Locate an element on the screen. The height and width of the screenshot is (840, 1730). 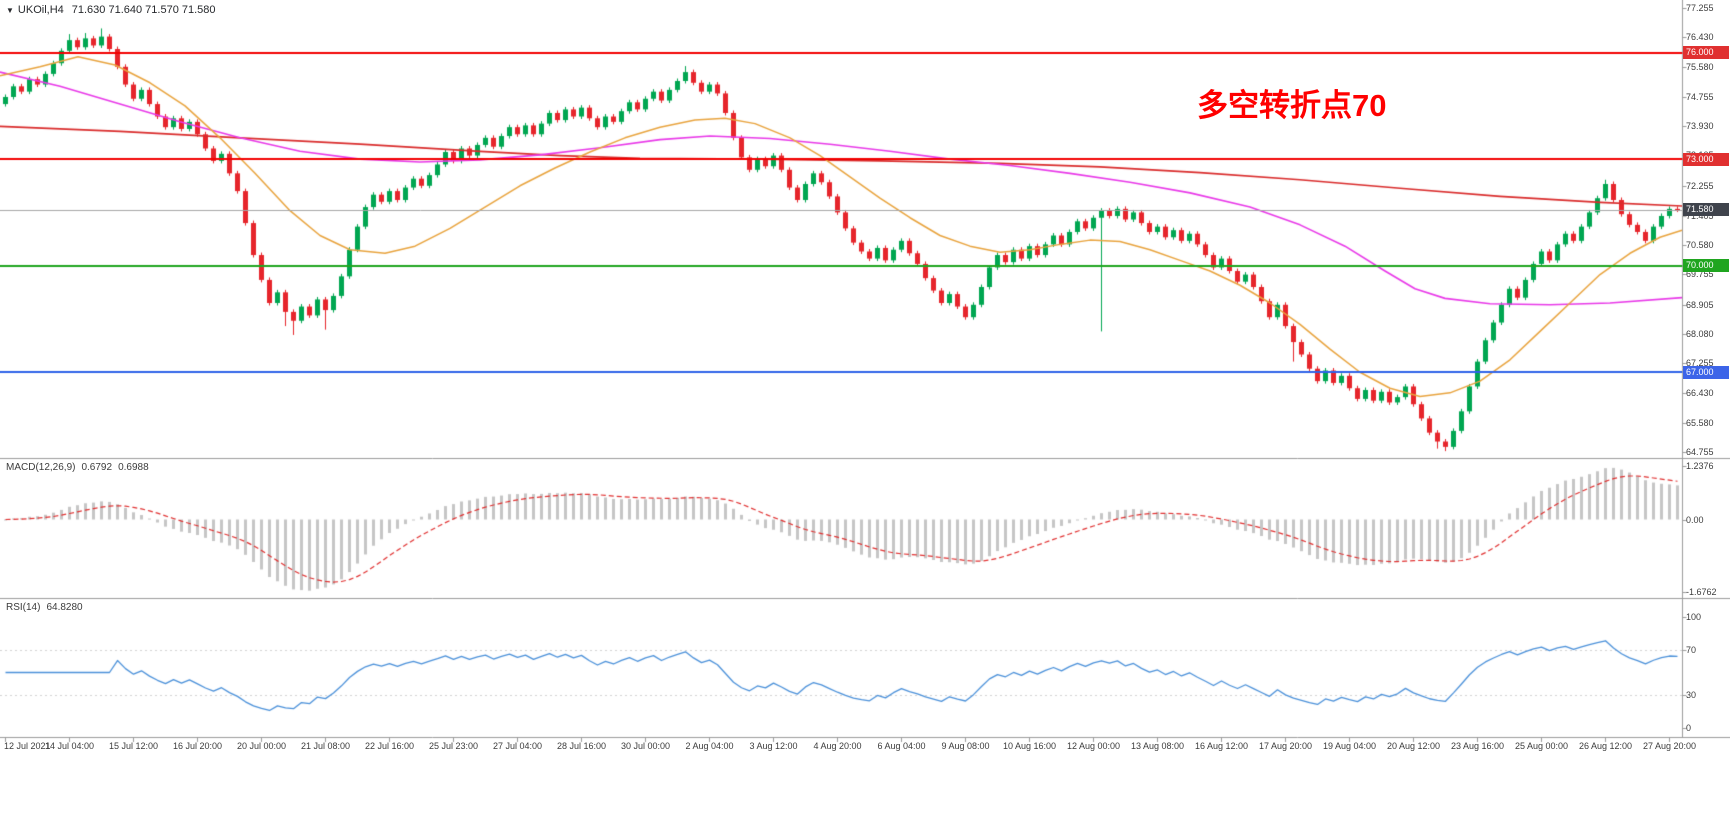
time-axis-label: 25 Jul 23:00 is located at coordinates (453, 746).